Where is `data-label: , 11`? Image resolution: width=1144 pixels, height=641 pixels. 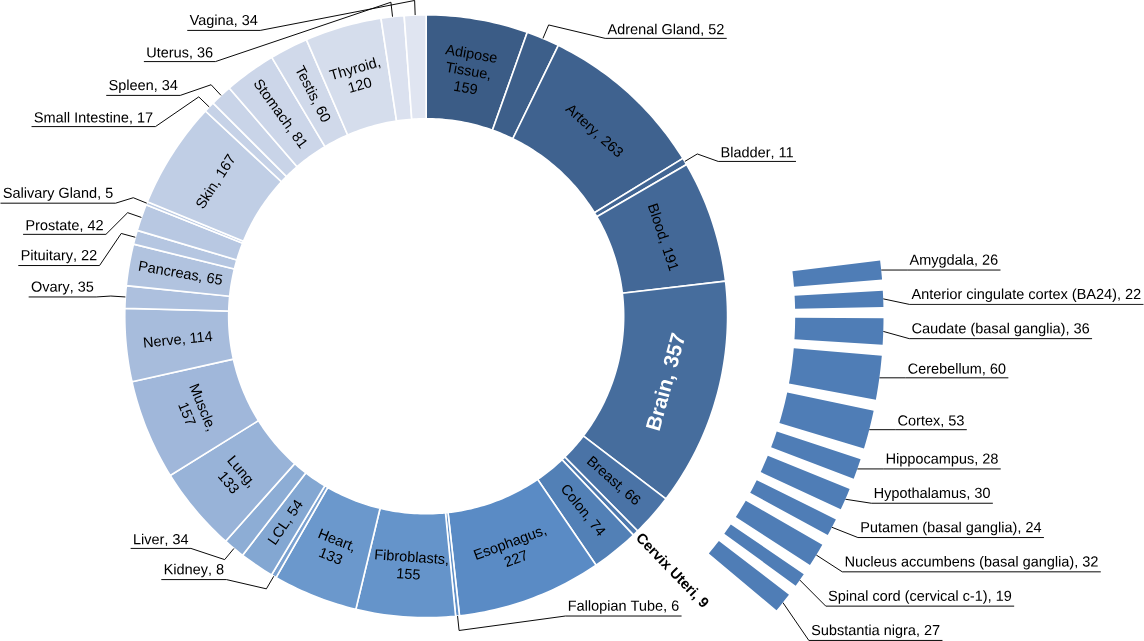 data-label: , 11 is located at coordinates (782, 153).